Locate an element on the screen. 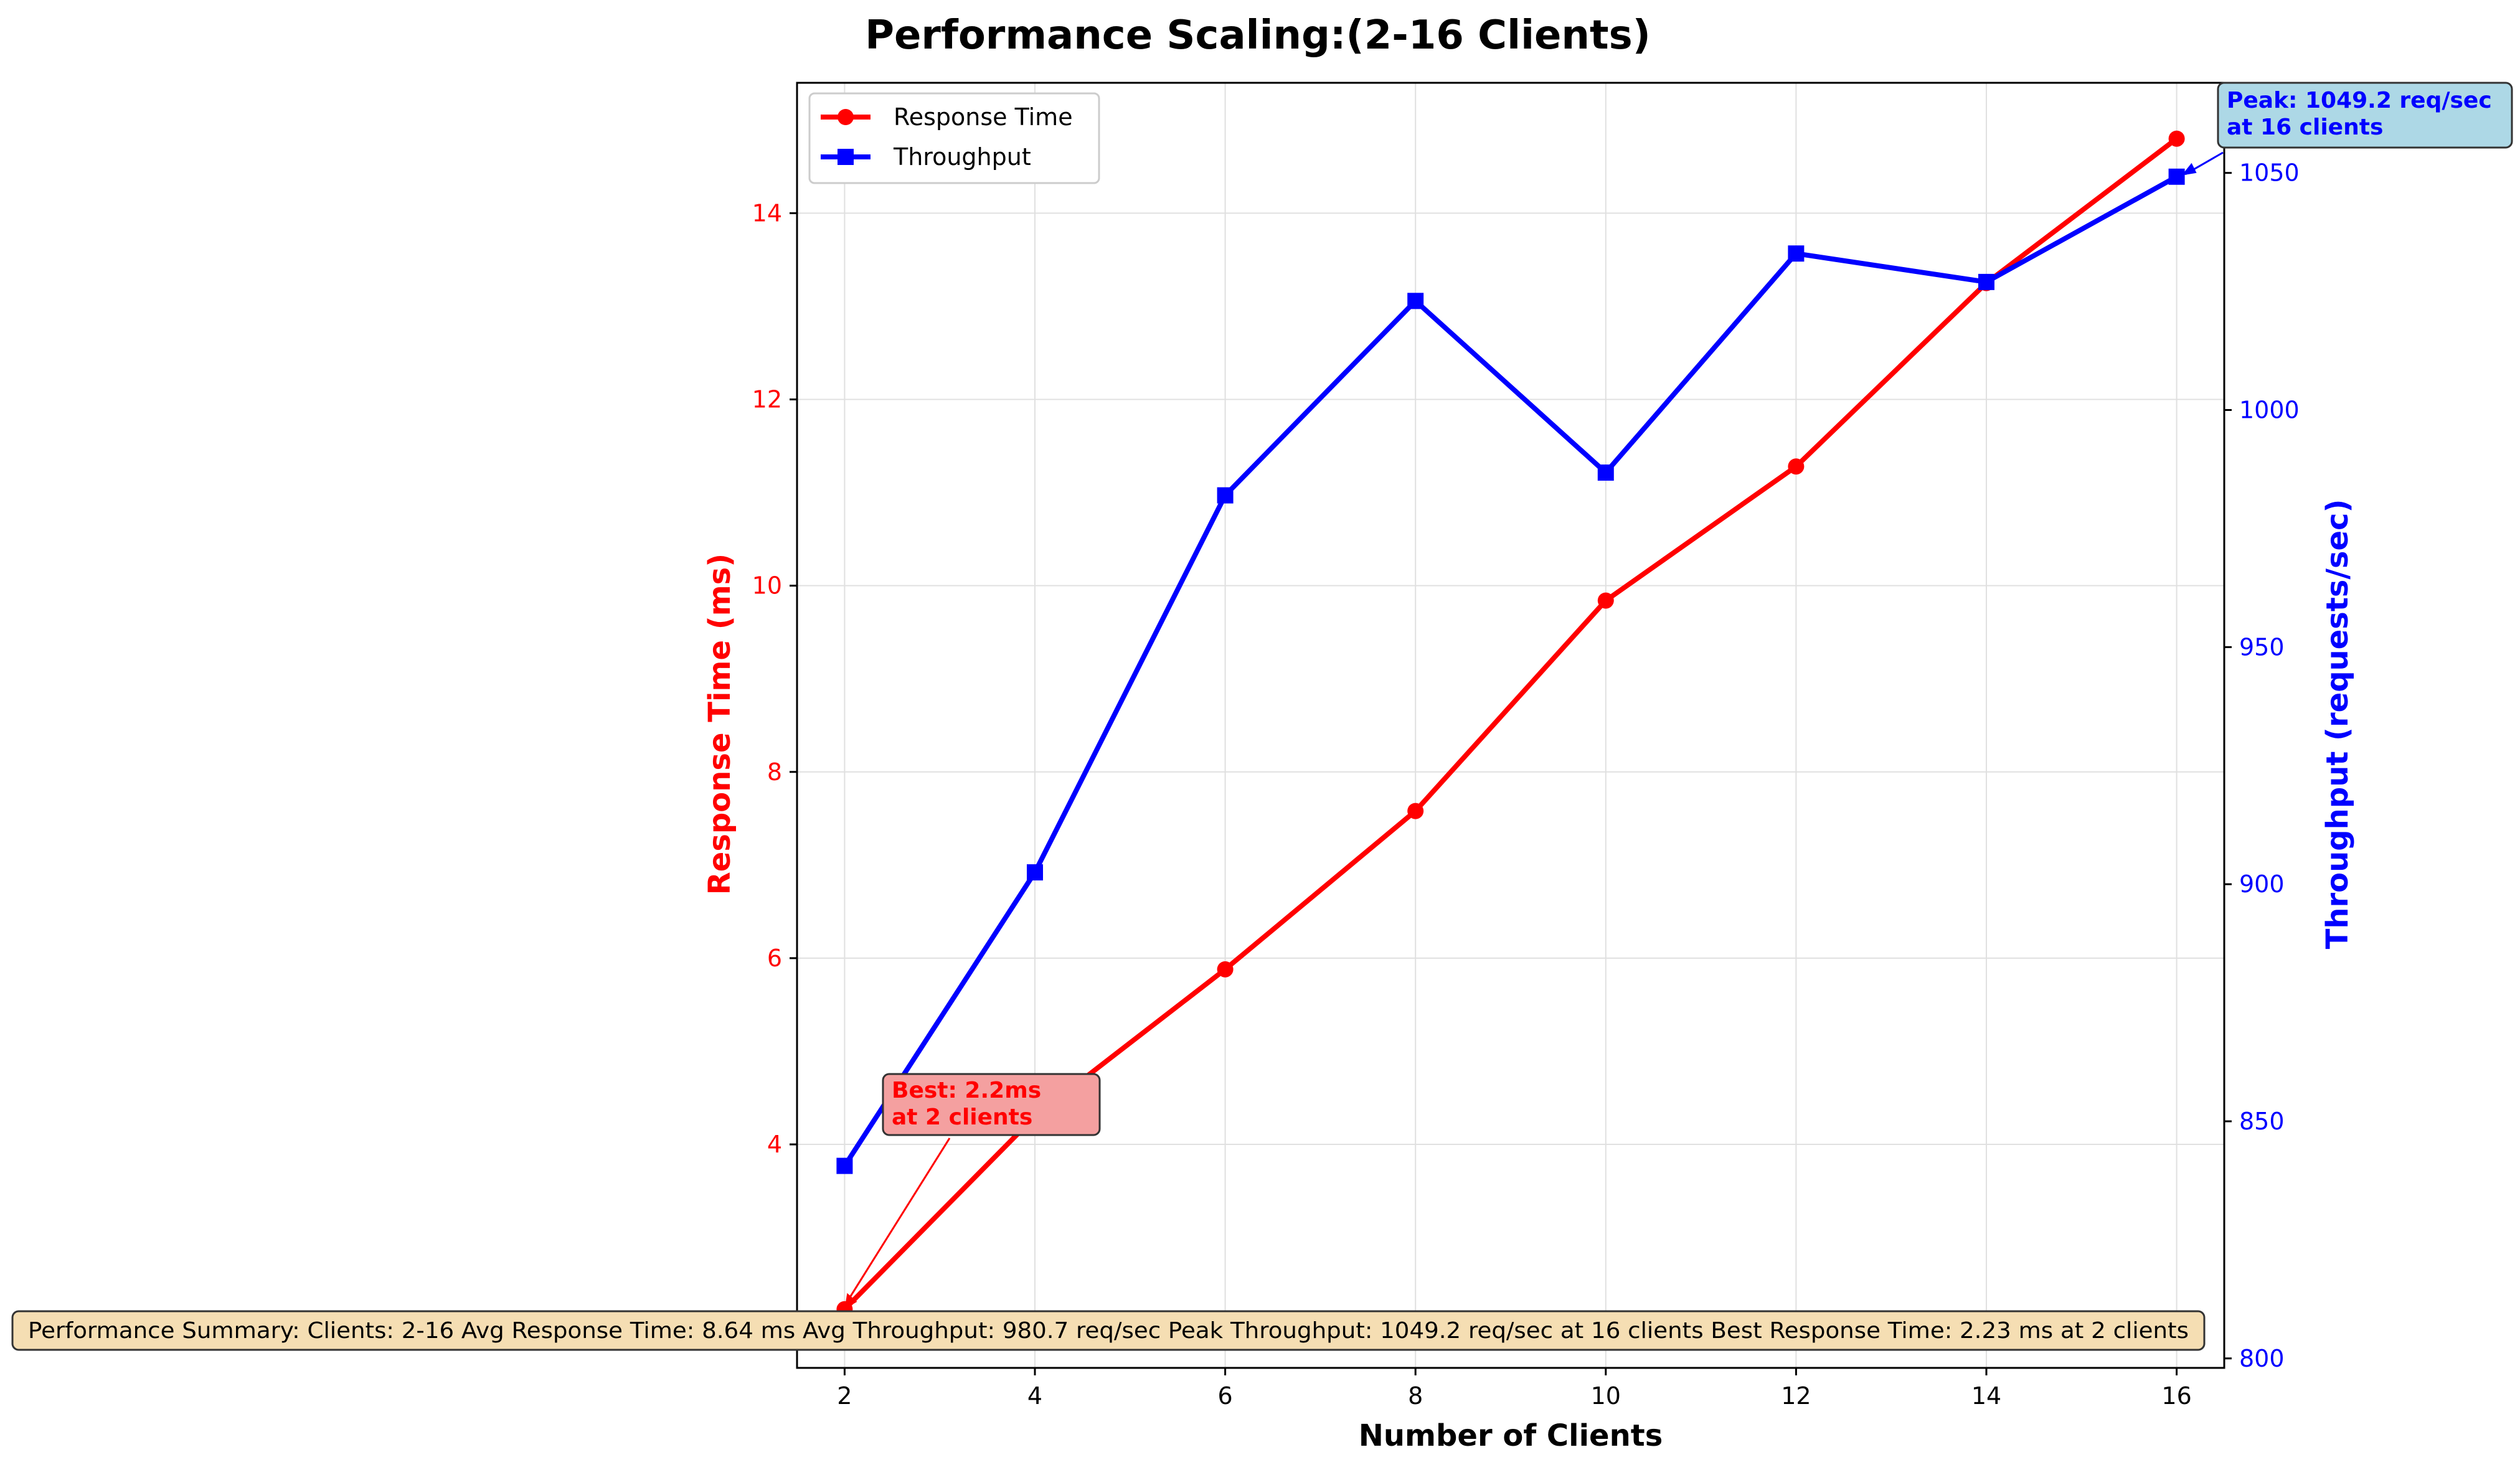 The image size is (2520, 1470). y2-tick-label: 950 is located at coordinates (2262, 647).